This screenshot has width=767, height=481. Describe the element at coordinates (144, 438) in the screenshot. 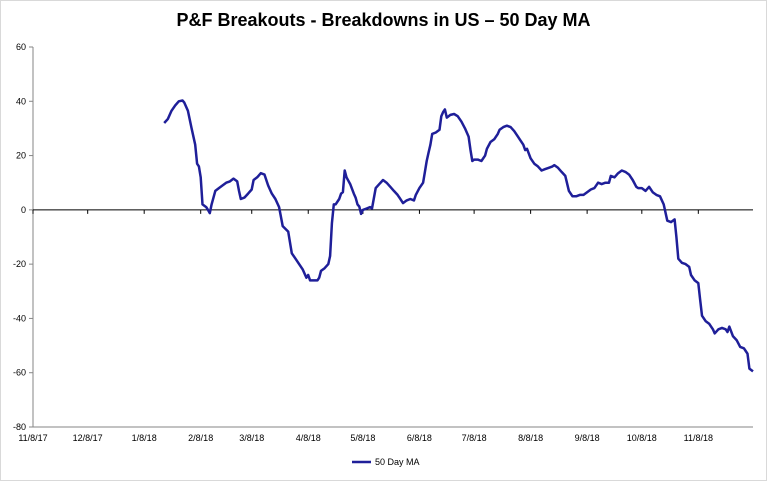

I see `x-tick-label: 1/8/18` at that location.